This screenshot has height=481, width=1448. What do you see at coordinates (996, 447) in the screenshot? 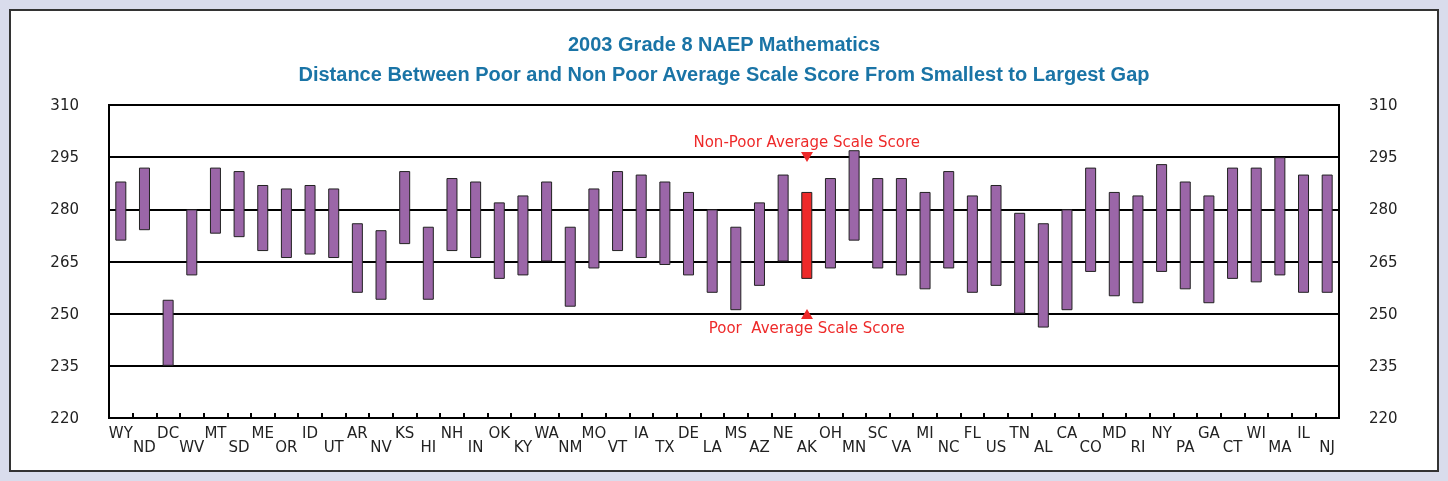
I see `x-tick-label: US` at bounding box center [996, 447].